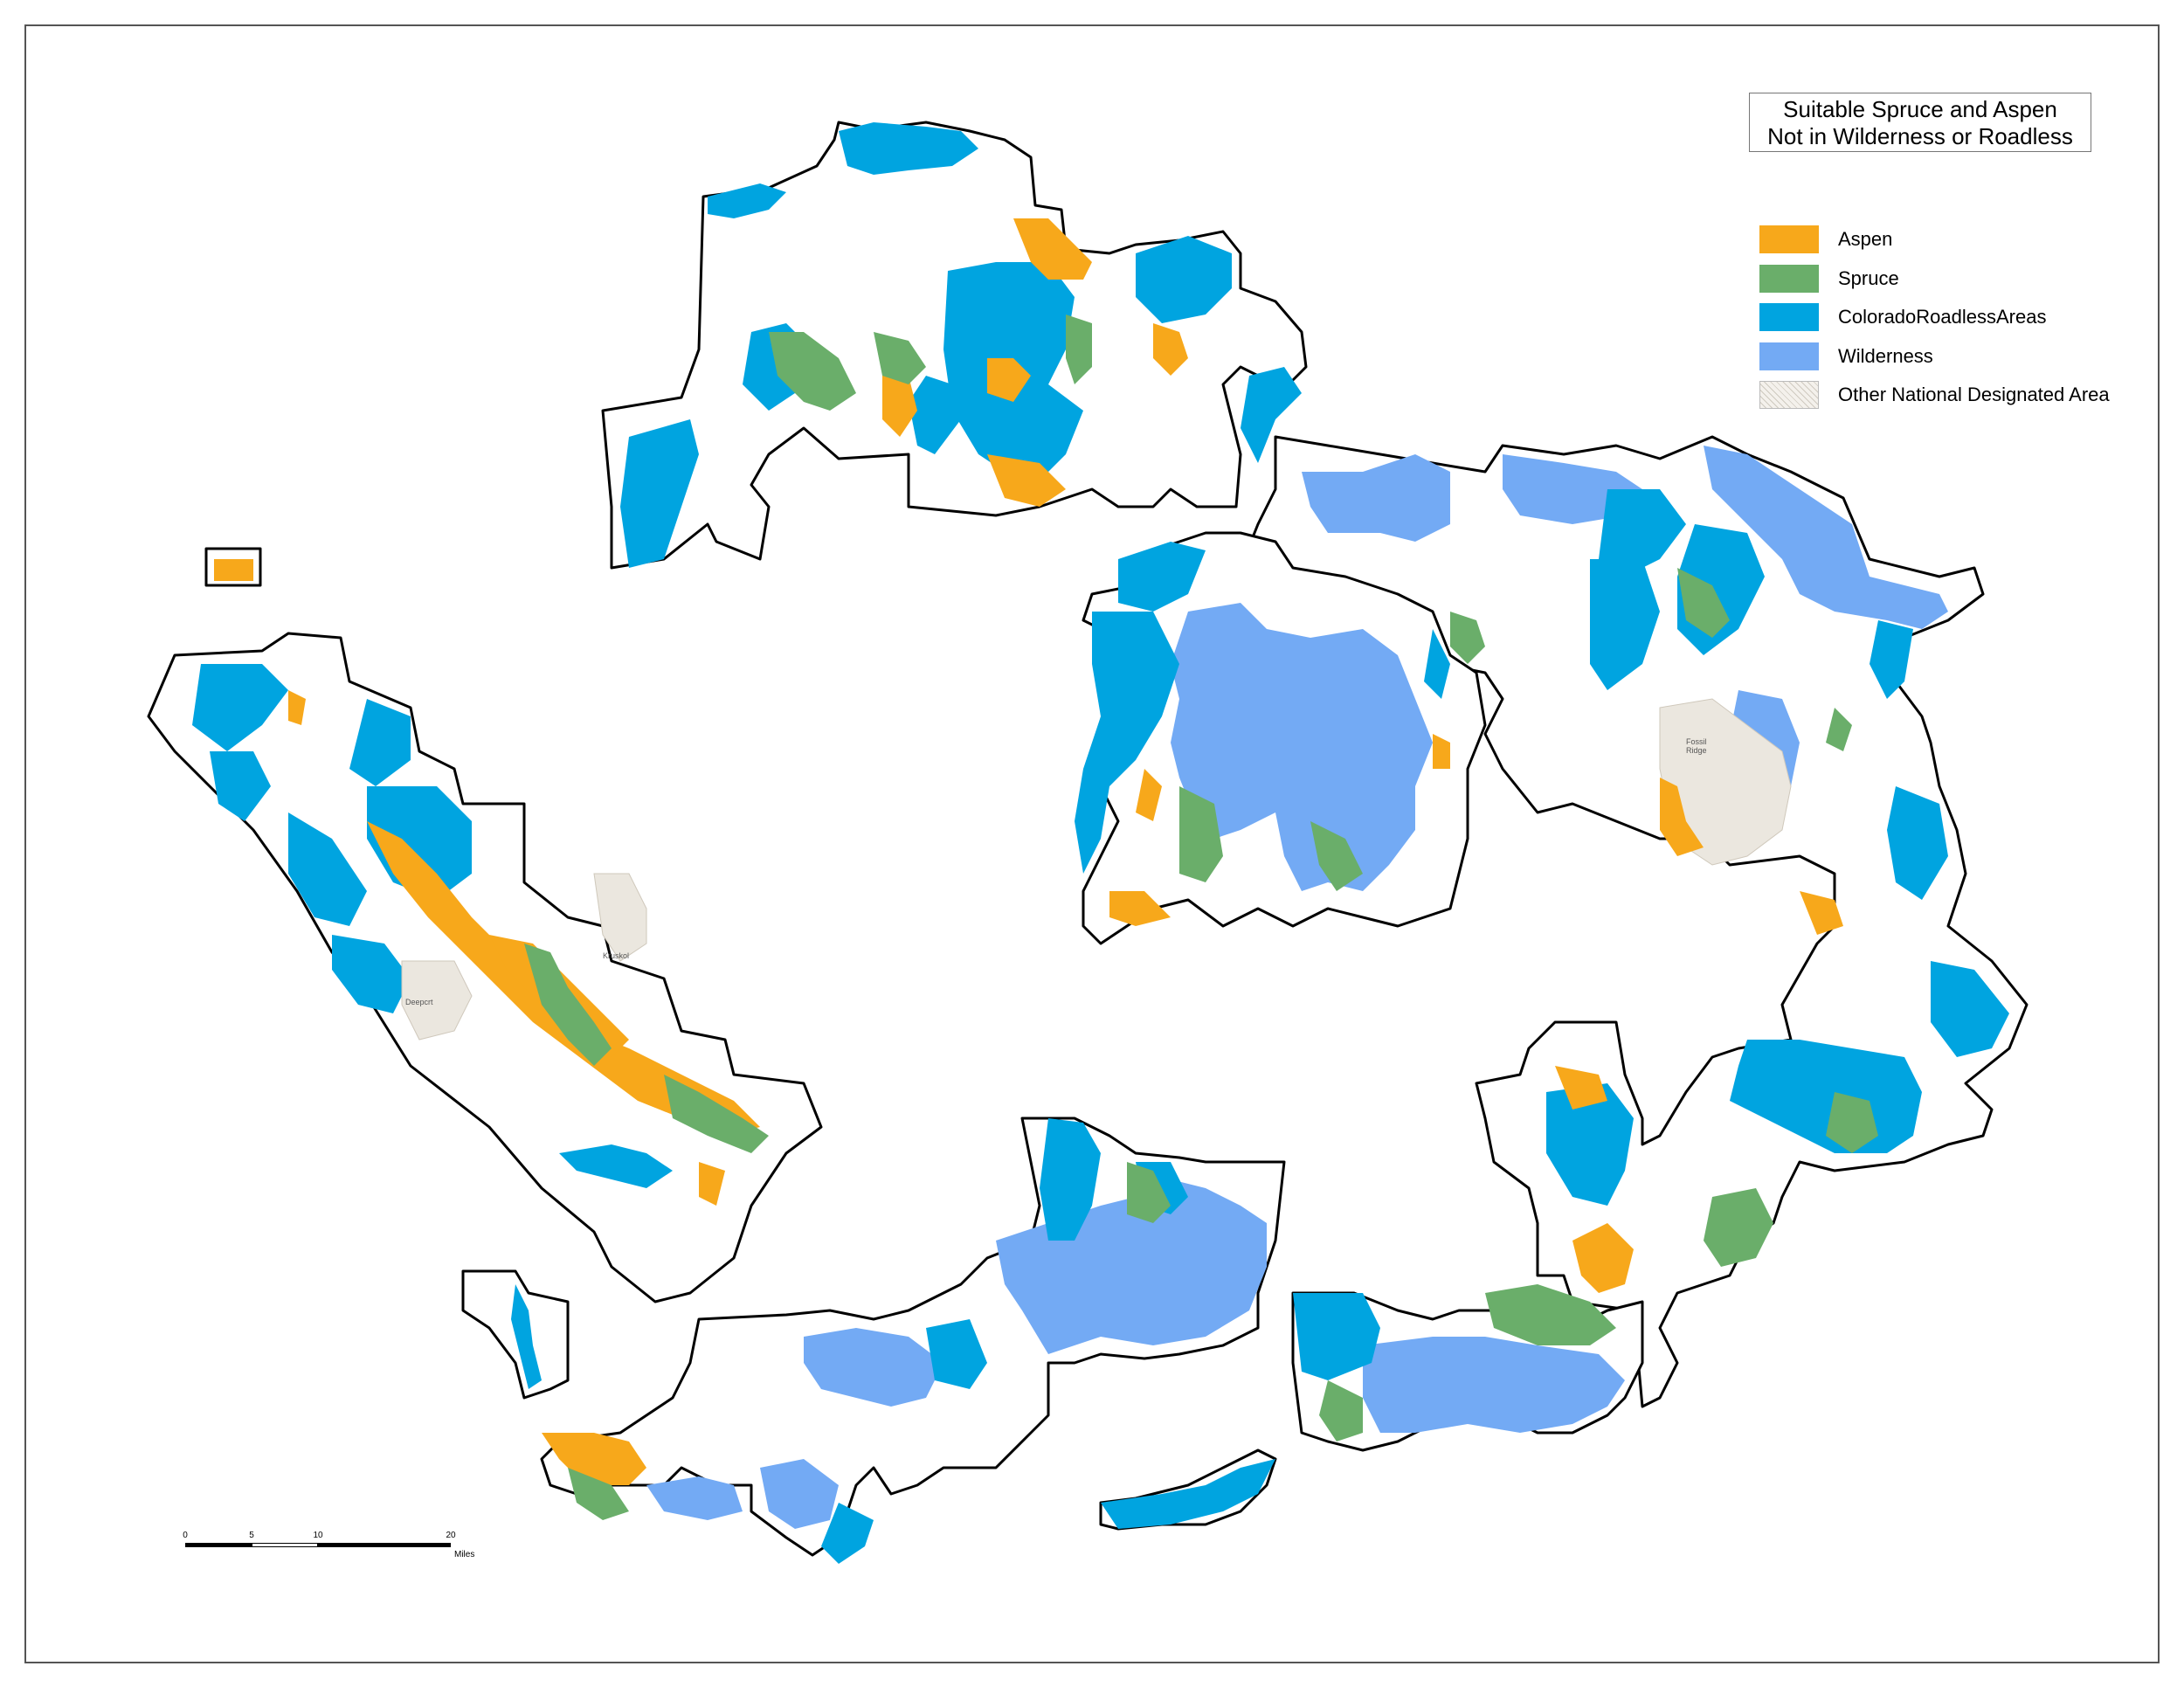 Image resolution: width=2184 pixels, height=1687 pixels. I want to click on legend-item-spruce: Spruce, so click(1935, 279).